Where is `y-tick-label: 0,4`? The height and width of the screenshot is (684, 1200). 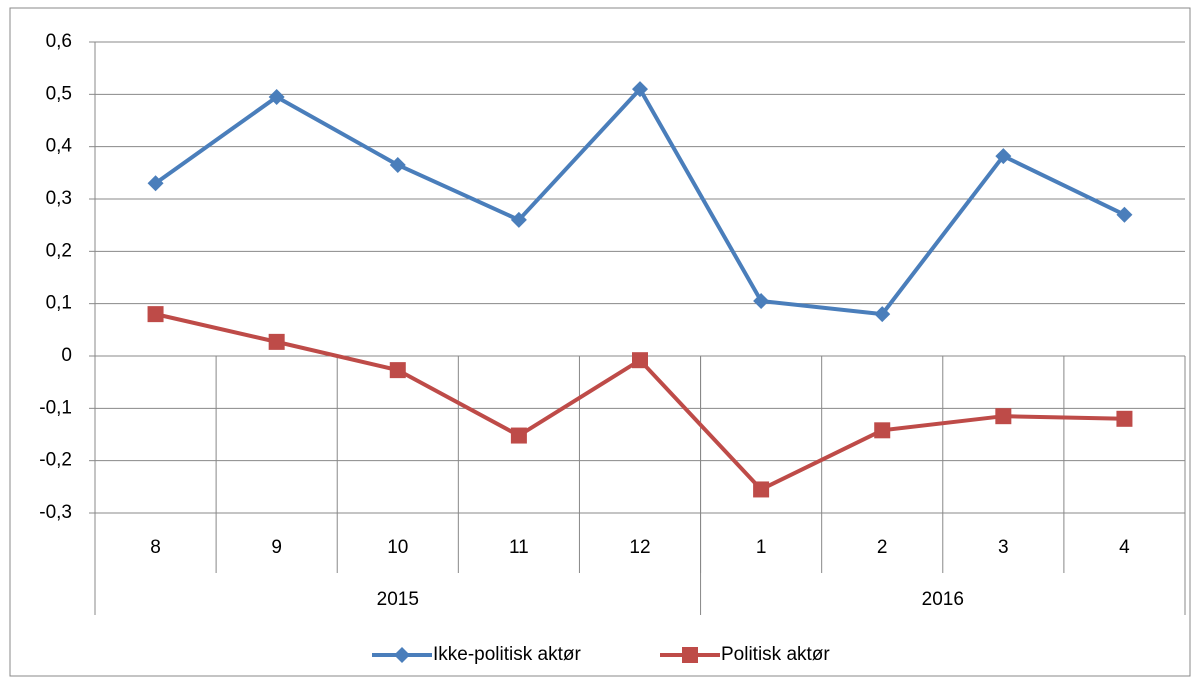
y-tick-label: 0,4 is located at coordinates (59, 146).